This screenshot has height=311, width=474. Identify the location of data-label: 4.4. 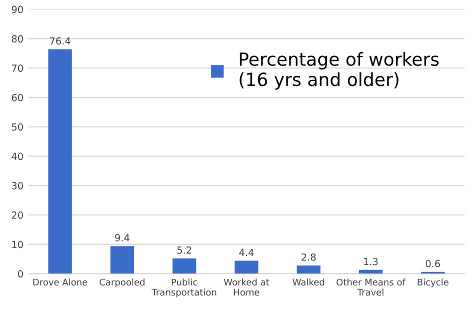
(246, 252).